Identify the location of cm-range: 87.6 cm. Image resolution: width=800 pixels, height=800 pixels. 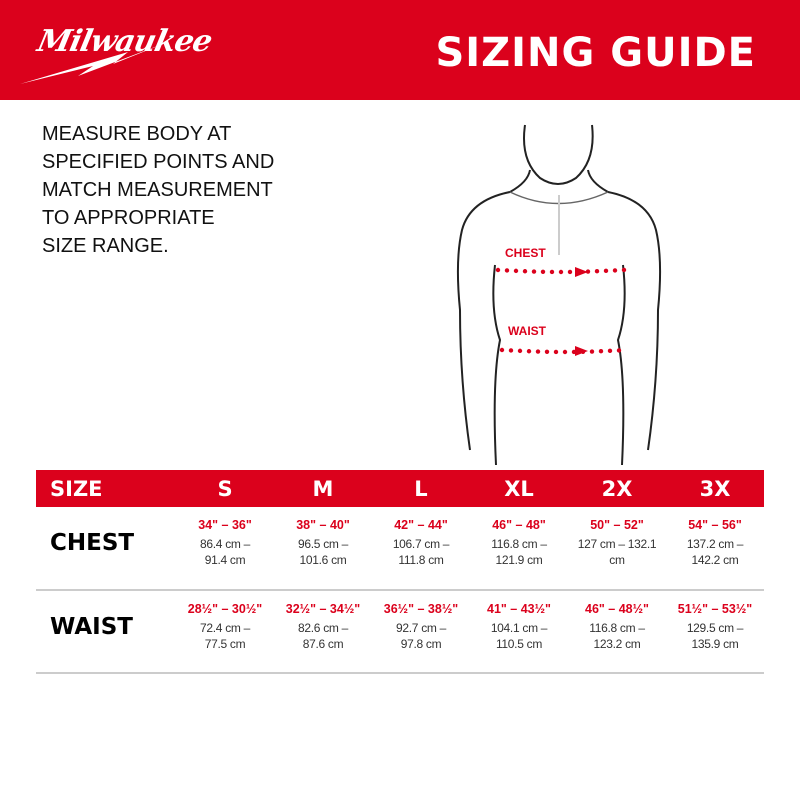
(323, 644).